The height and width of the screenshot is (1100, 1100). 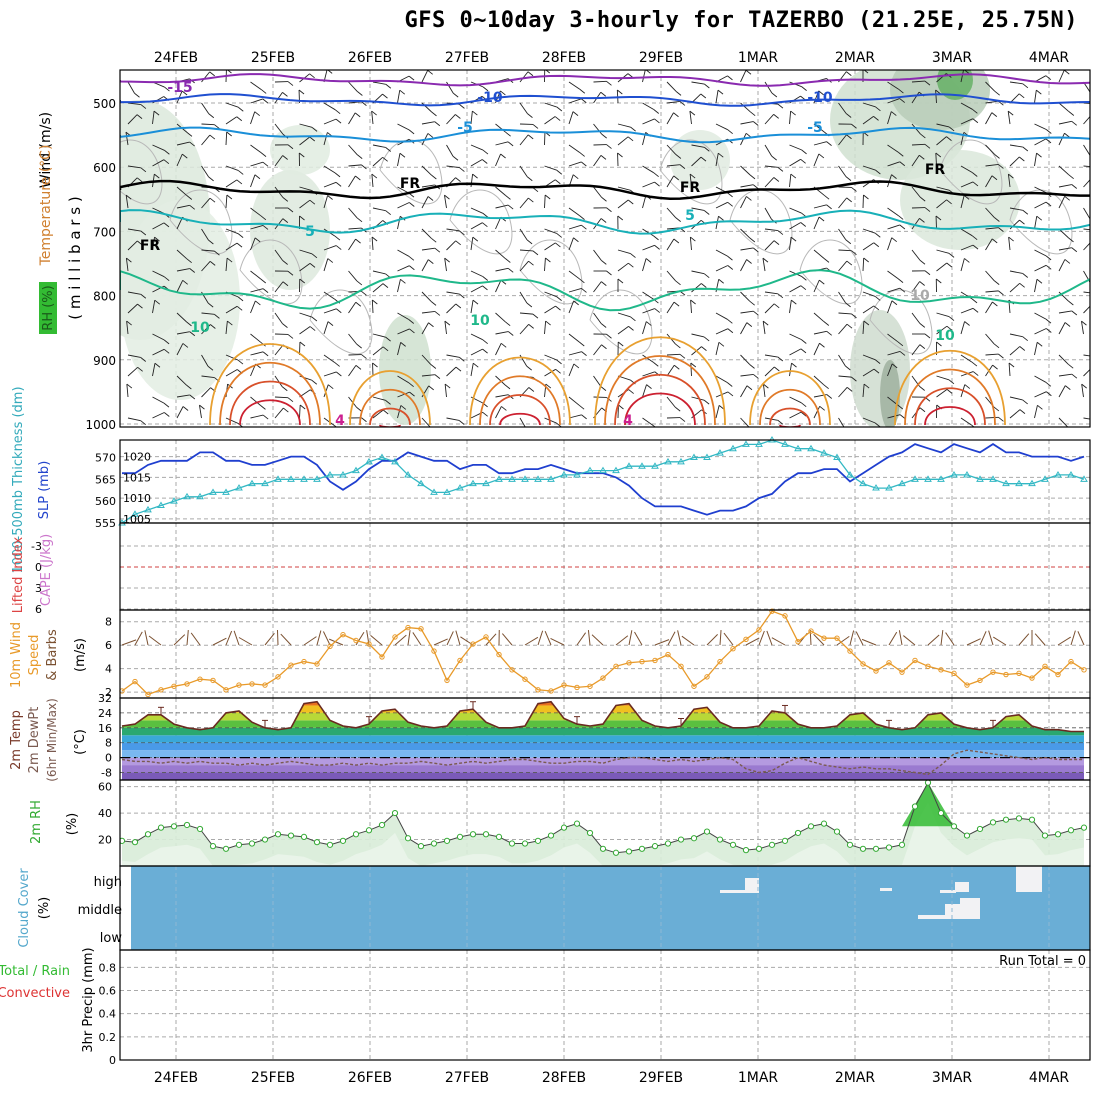 I want to click on clear-sky-block, so click(x=752, y=885).